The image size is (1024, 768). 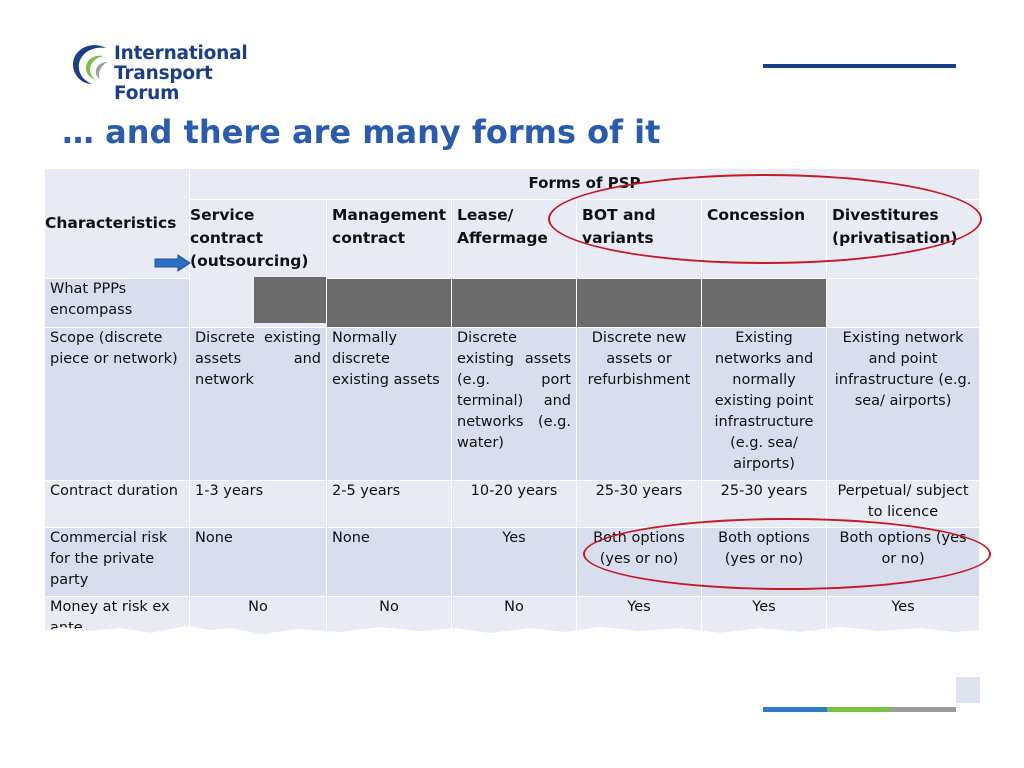 What do you see at coordinates (639, 504) in the screenshot?
I see `duration-cell-bot: 25-30 years` at bounding box center [639, 504].